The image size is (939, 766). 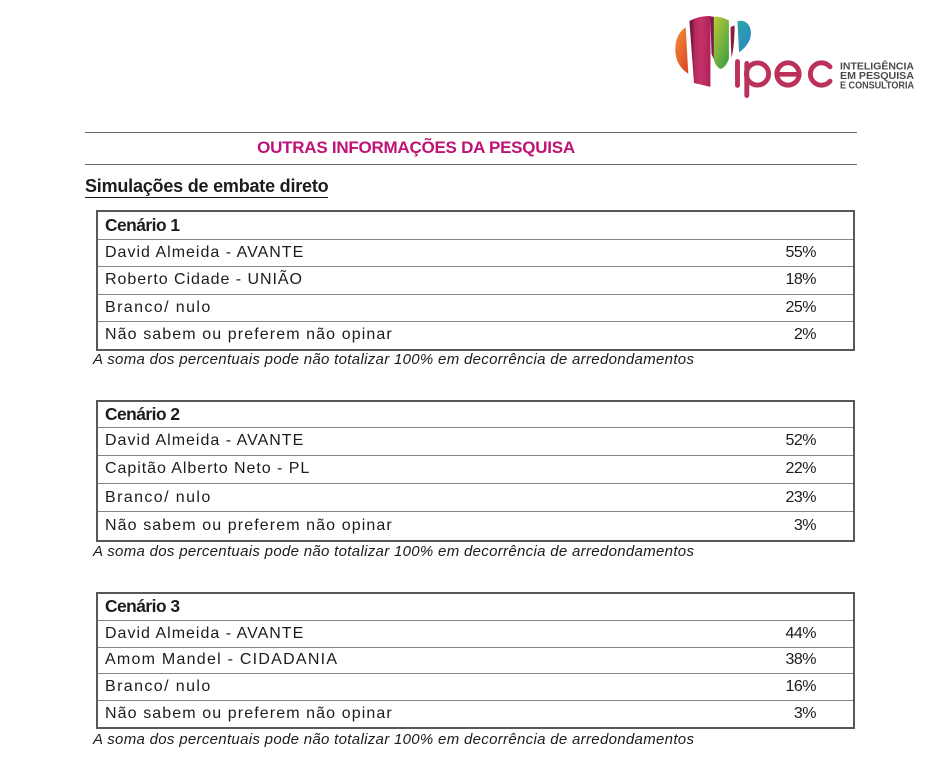 I want to click on svg-text: EM PESQUISA, so click(x=877, y=76).